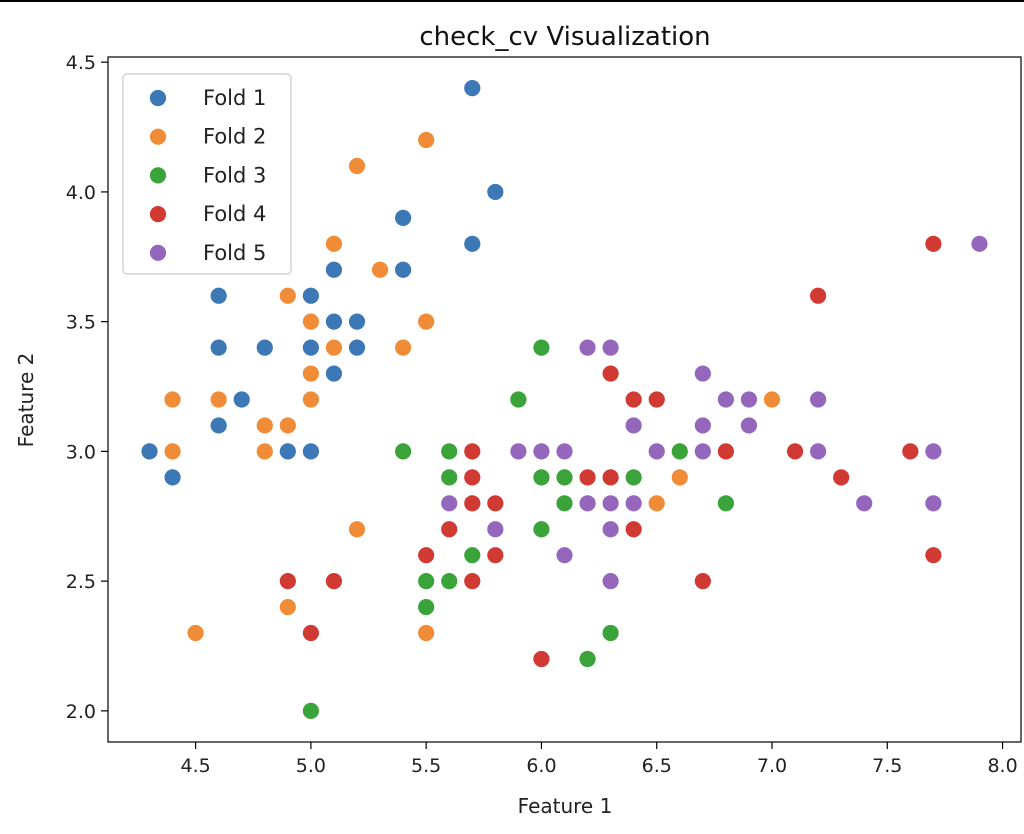  I want to click on y-tick-label: 4.5, so click(81, 63).